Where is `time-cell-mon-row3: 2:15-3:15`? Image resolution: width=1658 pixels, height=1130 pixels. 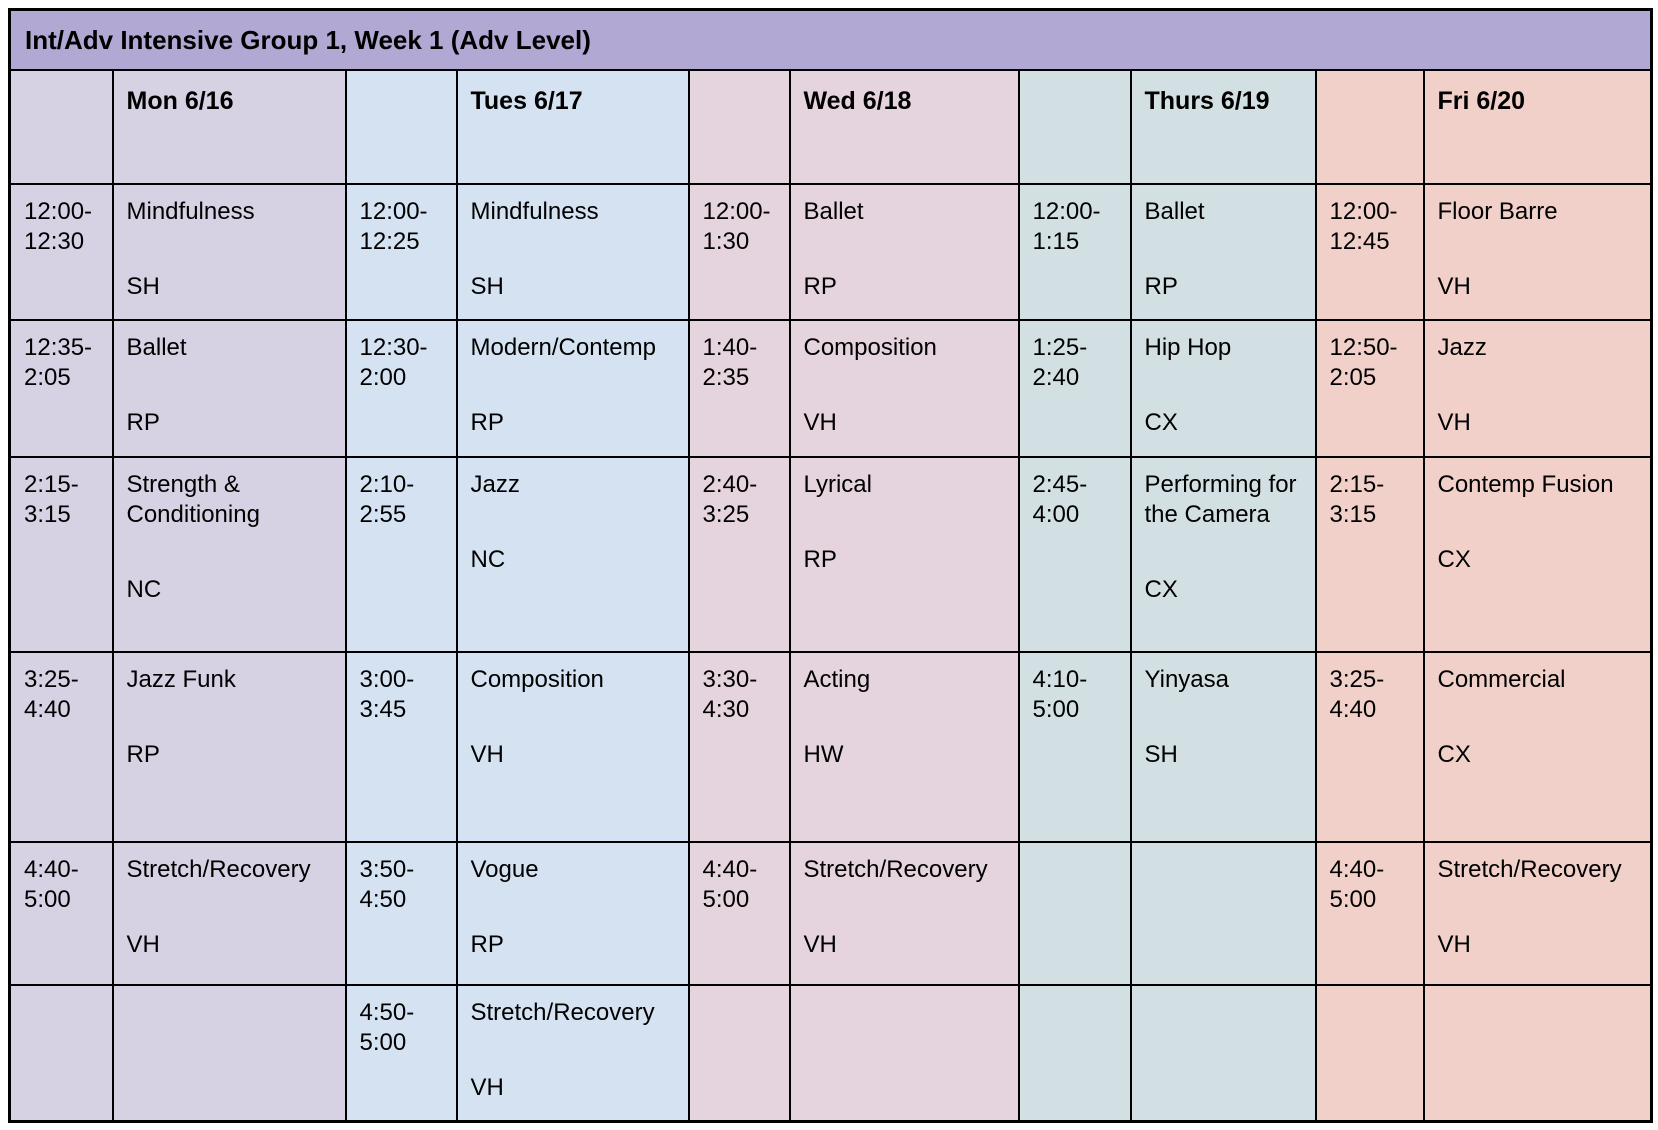 time-cell-mon-row3: 2:15-3:15 is located at coordinates (61, 554).